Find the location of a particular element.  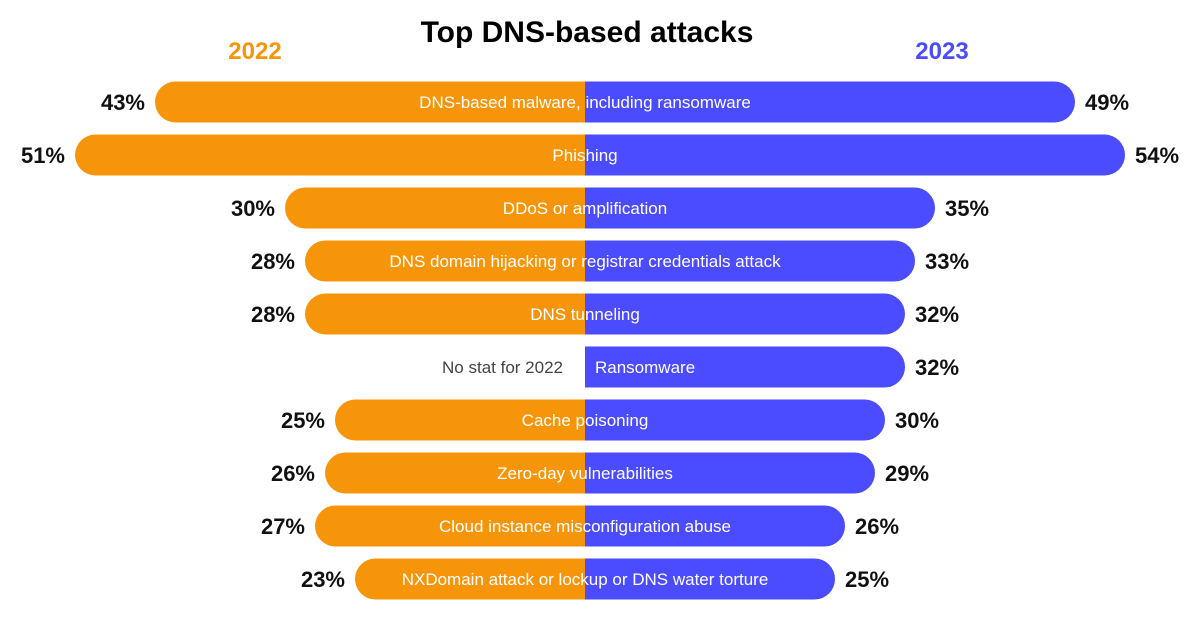

value-label-2023: 35% is located at coordinates (967, 208).